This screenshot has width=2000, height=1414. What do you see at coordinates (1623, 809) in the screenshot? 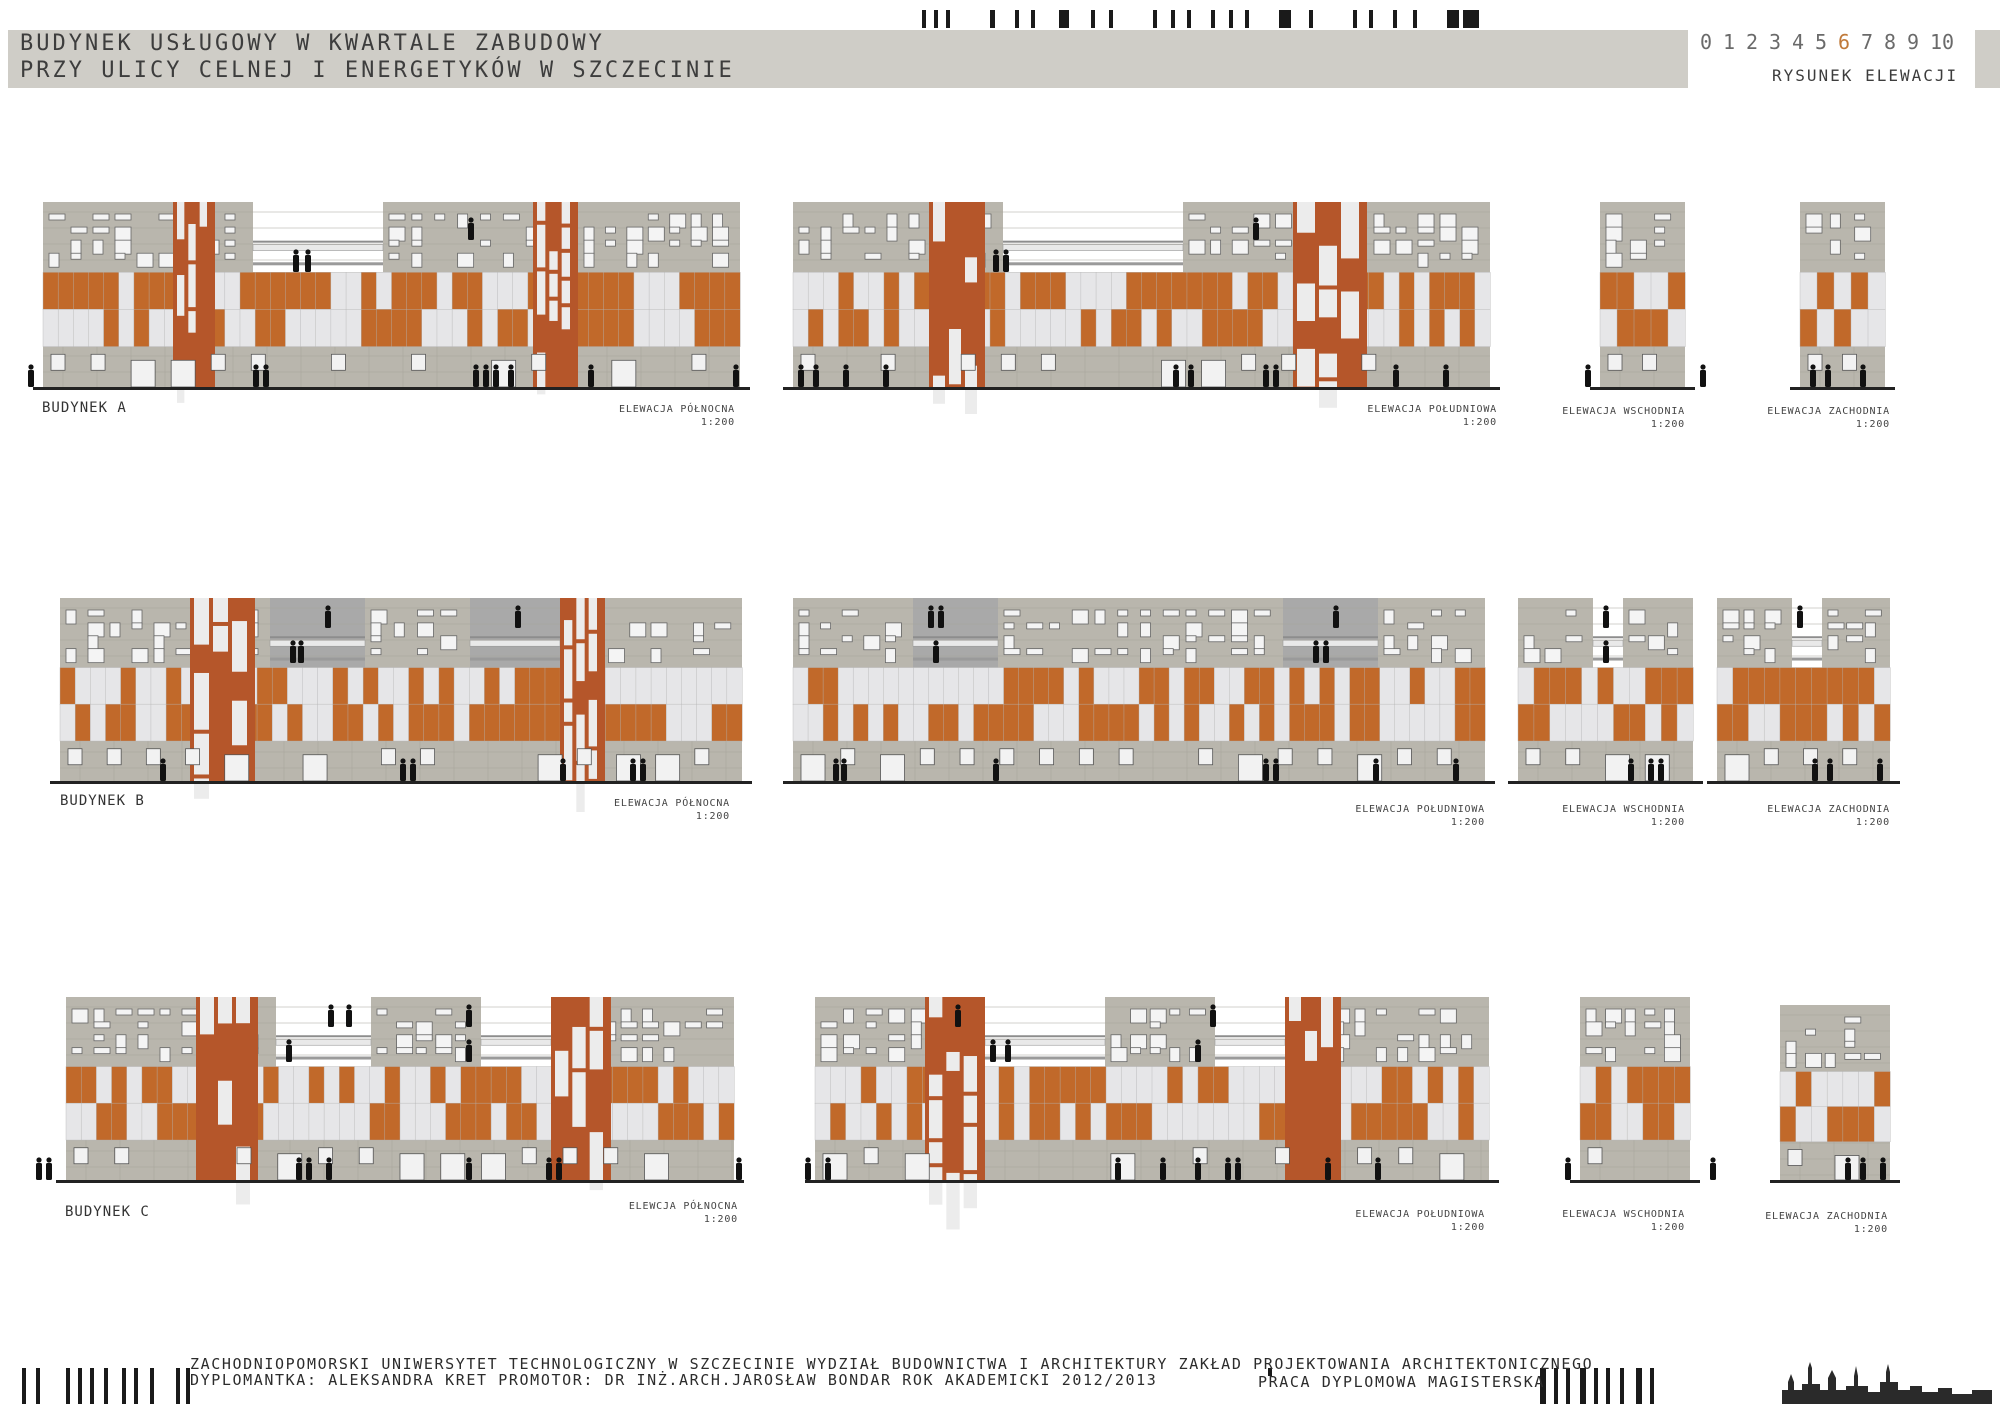
I see `caption-label: ELEWACJA WSCHODNIA` at bounding box center [1623, 809].